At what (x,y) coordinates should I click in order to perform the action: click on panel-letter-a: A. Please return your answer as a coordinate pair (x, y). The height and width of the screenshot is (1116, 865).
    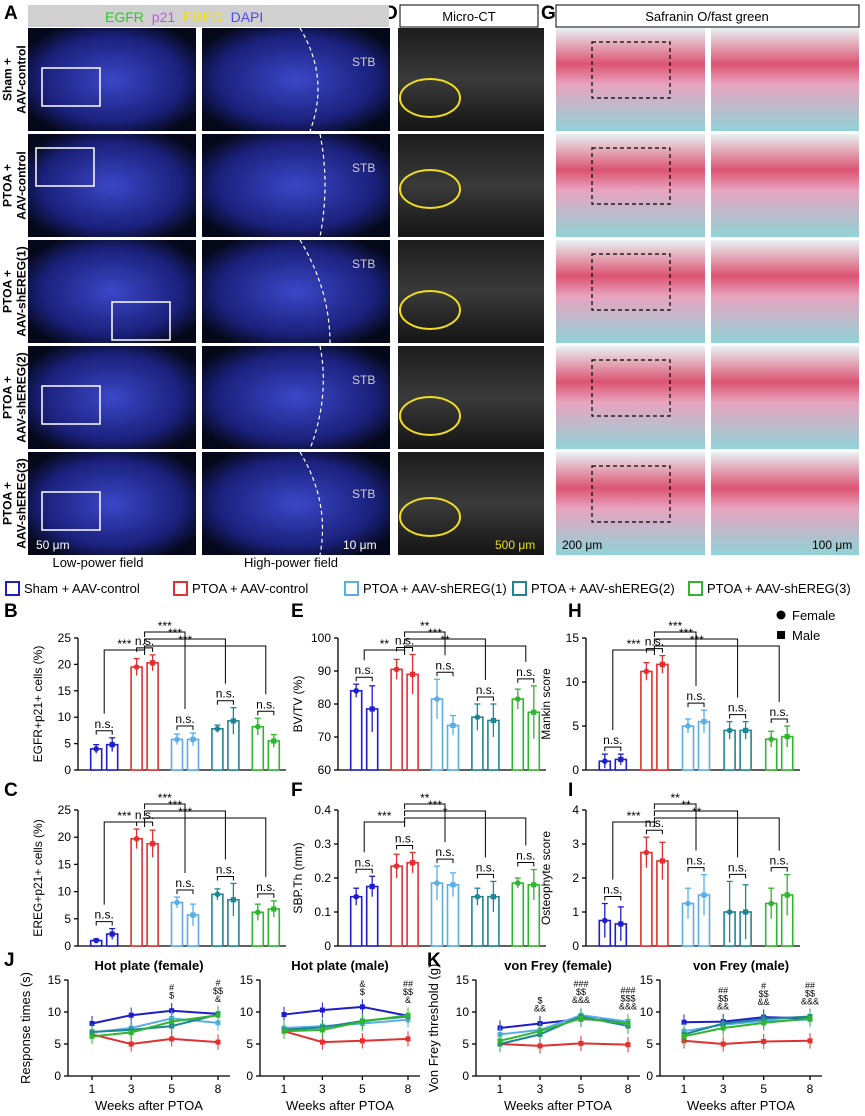
    Looking at the image, I should click on (11, 13).